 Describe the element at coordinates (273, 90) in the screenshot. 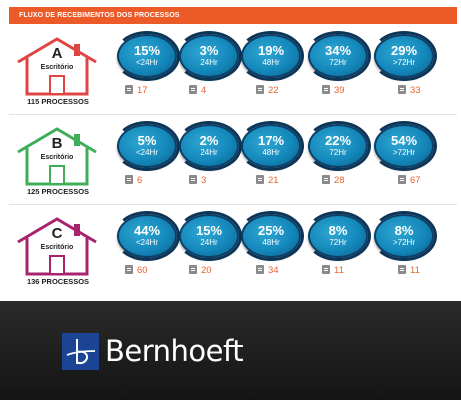

I see `count-value: 22` at that location.